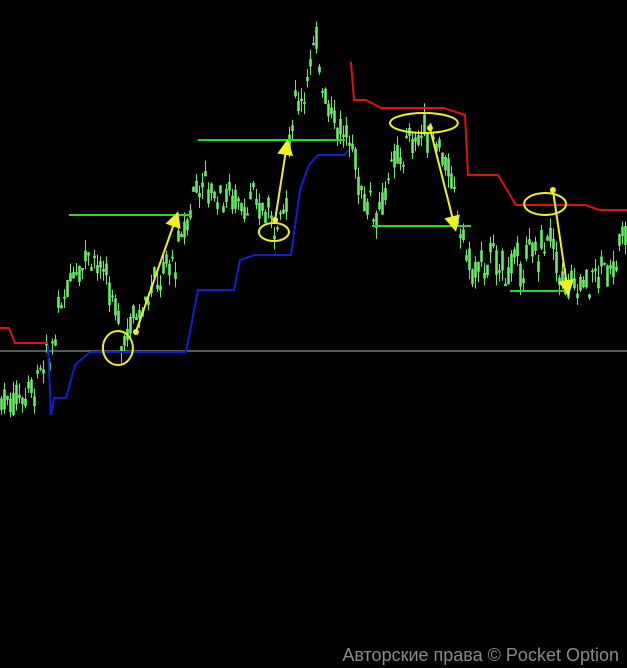  What do you see at coordinates (273, 232) in the screenshot?
I see `highlight-ellipse` at bounding box center [273, 232].